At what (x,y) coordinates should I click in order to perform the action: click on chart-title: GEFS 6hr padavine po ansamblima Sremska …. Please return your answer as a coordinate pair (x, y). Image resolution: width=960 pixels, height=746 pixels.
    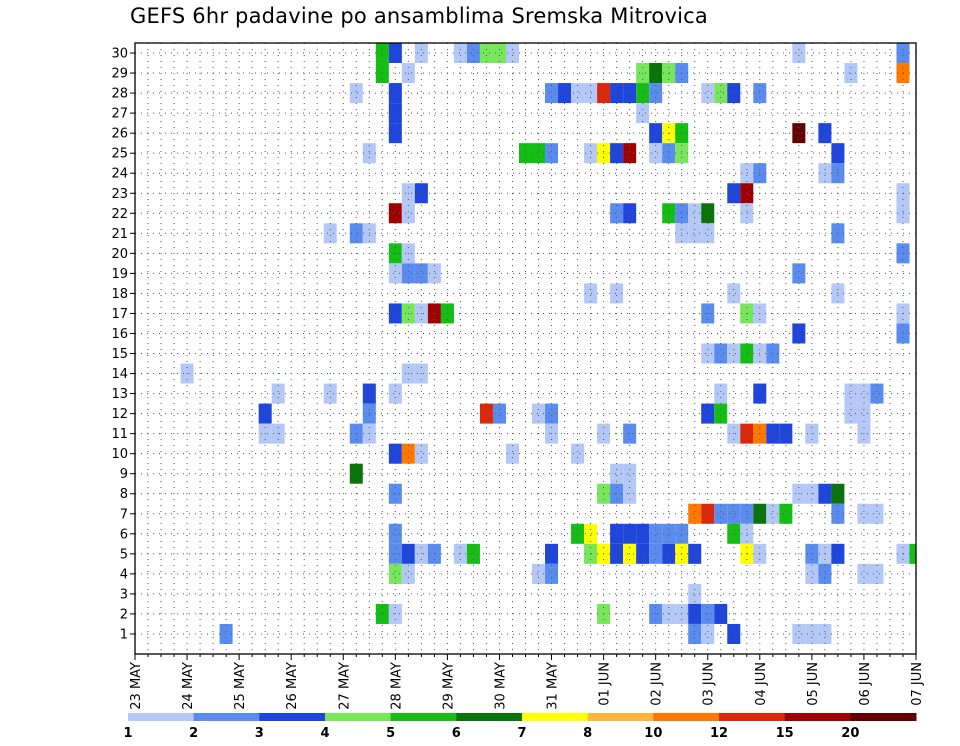
    Looking at the image, I should click on (419, 16).